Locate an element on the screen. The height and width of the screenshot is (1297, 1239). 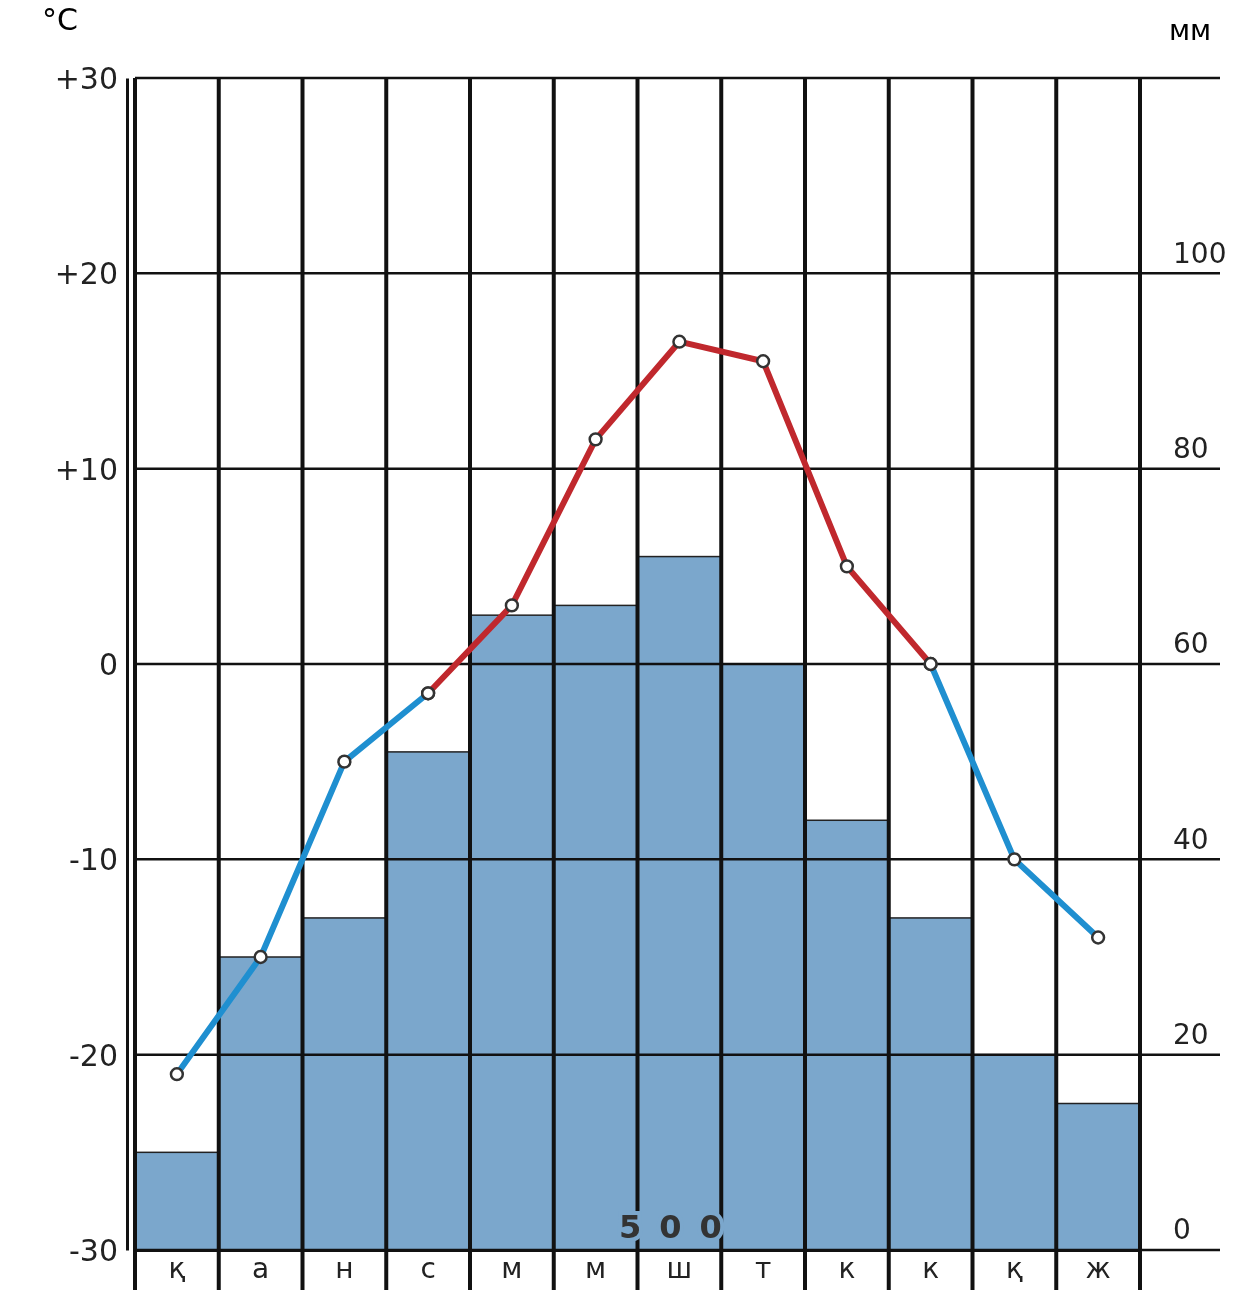
y2-tick-label: 80 is located at coordinates (1191, 448).